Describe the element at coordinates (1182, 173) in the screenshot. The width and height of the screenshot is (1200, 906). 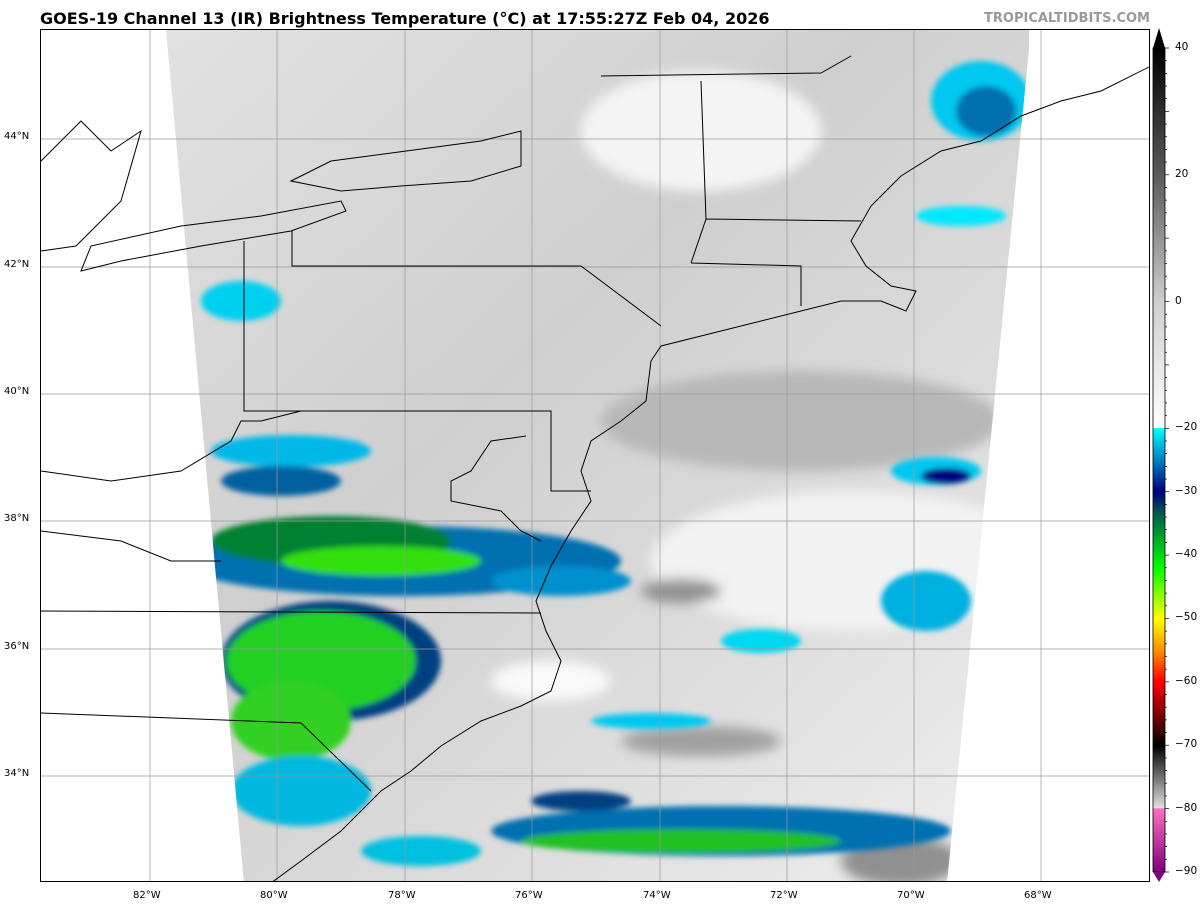
I see `colorbar-tick-label: 20` at that location.